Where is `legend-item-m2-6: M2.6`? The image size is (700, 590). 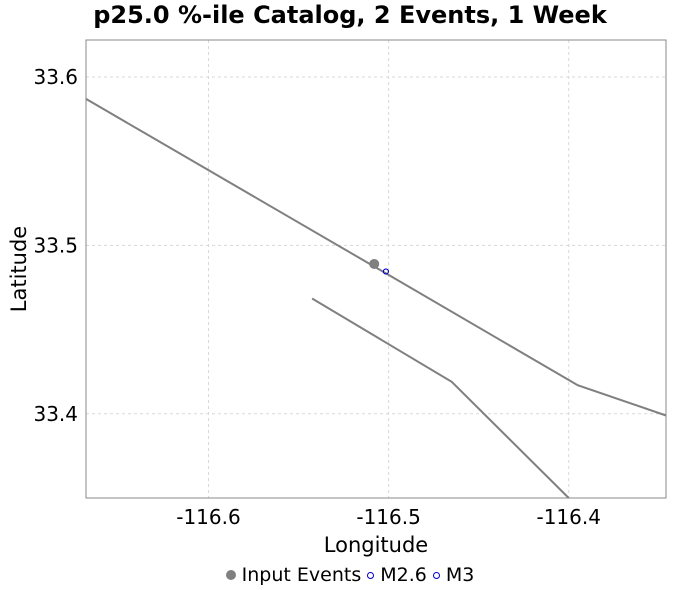
legend-item-m2-6: M2.6 is located at coordinates (397, 575).